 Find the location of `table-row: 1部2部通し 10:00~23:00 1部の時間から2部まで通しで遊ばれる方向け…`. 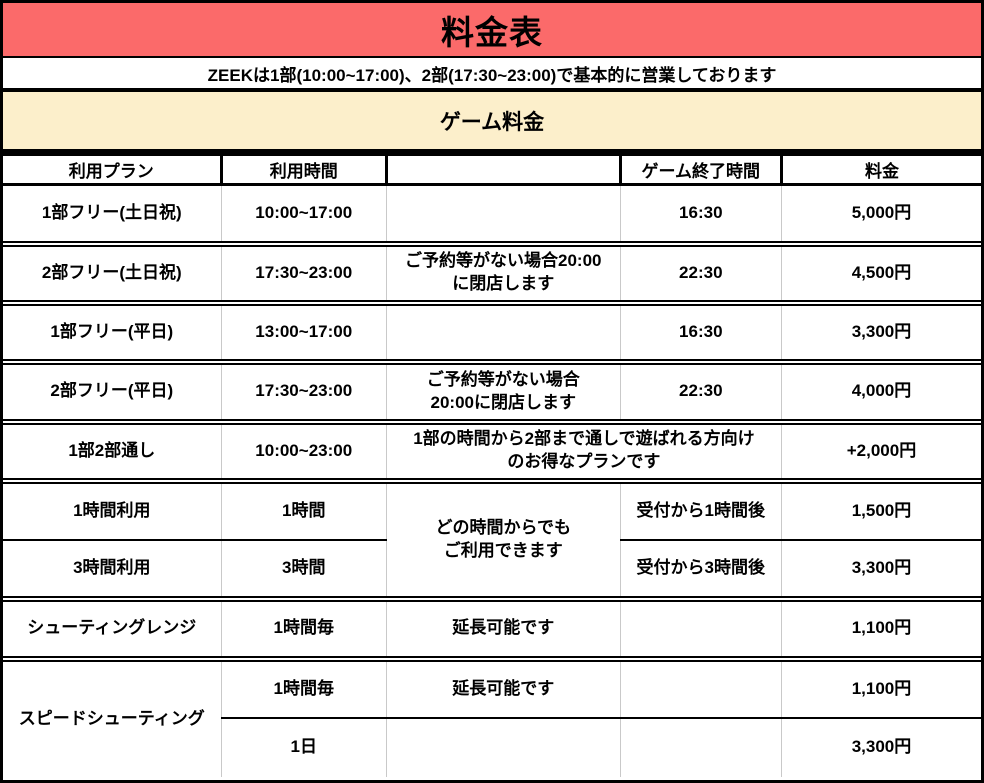

table-row: 1部2部通し 10:00~23:00 1部の時間から2部まで通しで遊ばれる方向け… is located at coordinates (492, 449).